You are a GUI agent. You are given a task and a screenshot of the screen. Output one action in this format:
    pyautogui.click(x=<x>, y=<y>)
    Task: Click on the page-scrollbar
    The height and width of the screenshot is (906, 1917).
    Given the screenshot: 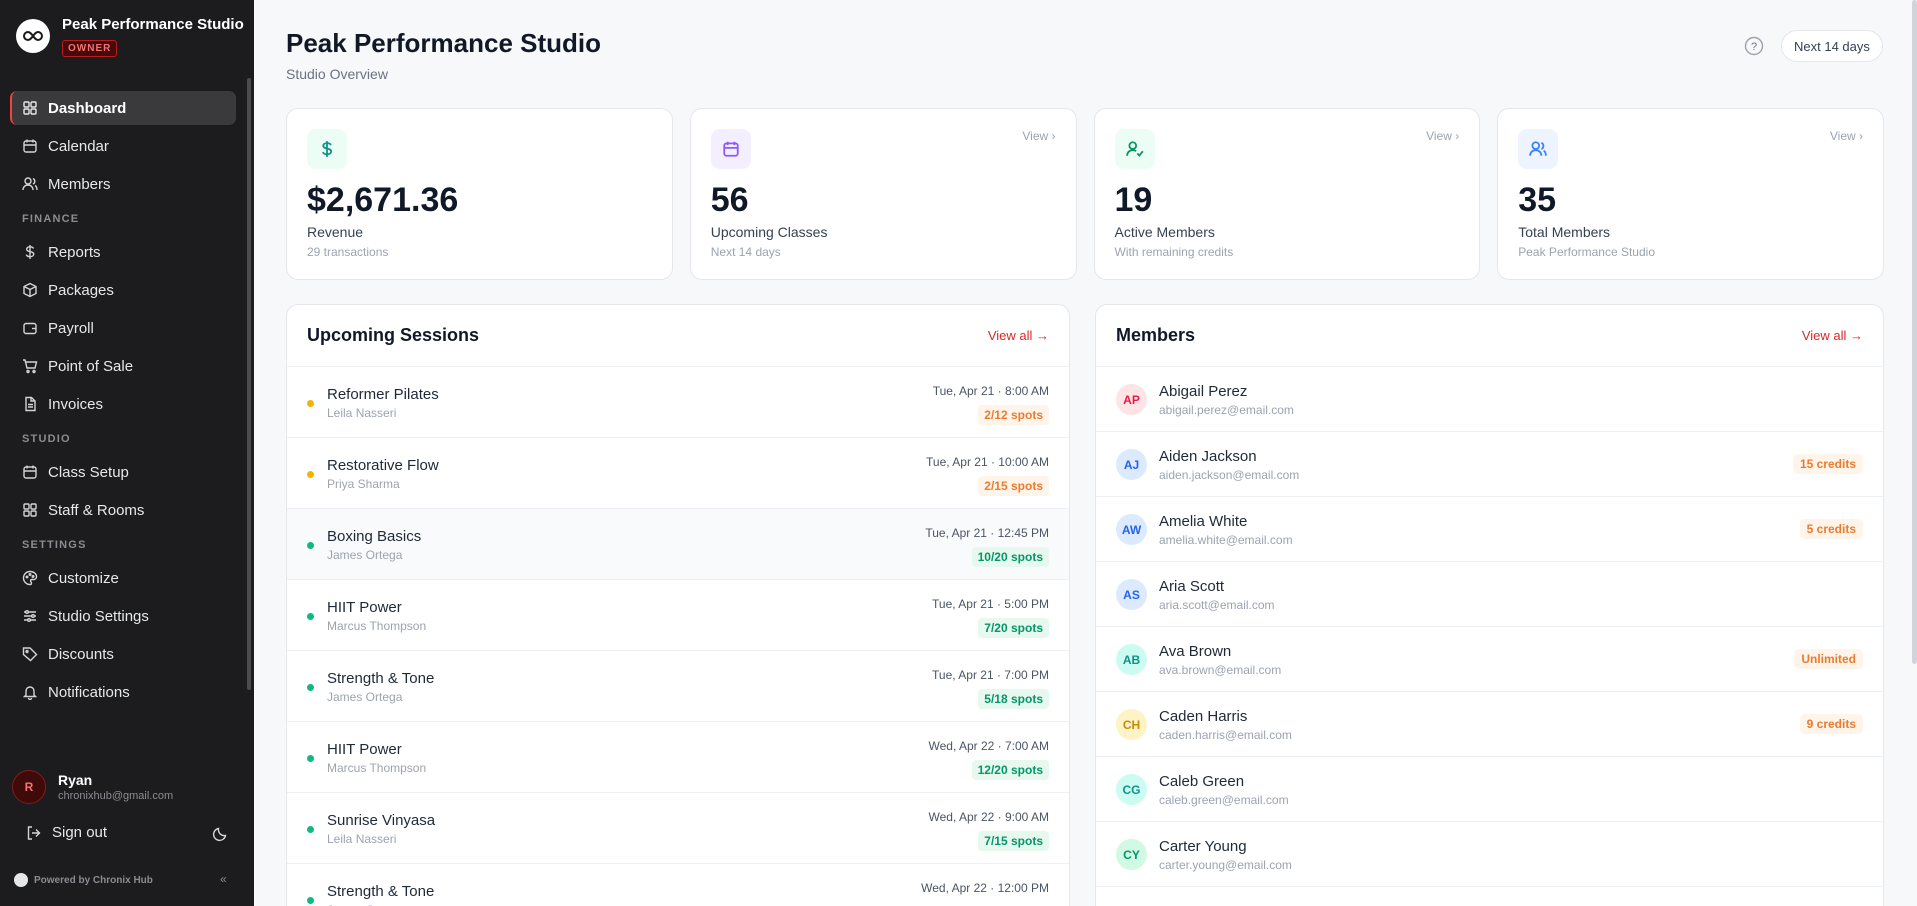 What is the action you would take?
    pyautogui.click(x=1914, y=332)
    